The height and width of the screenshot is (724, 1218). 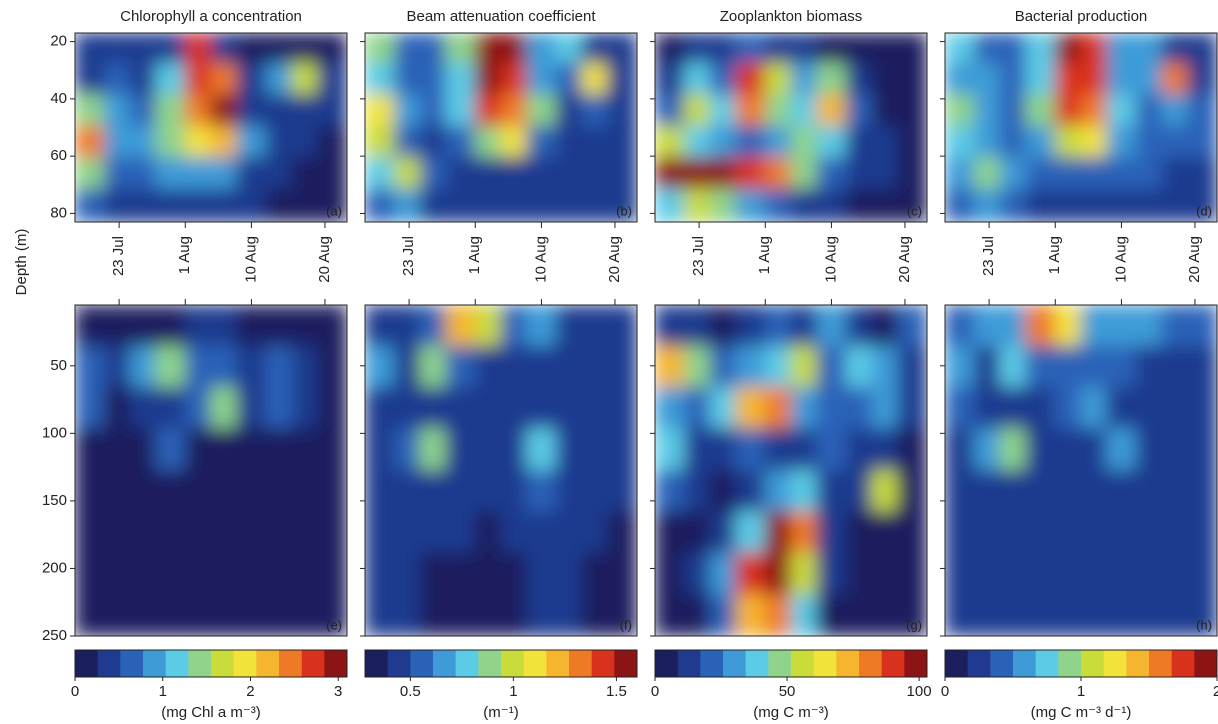 What do you see at coordinates (1194, 259) in the screenshot?
I see `x-tick-label: 20 Aug` at bounding box center [1194, 259].